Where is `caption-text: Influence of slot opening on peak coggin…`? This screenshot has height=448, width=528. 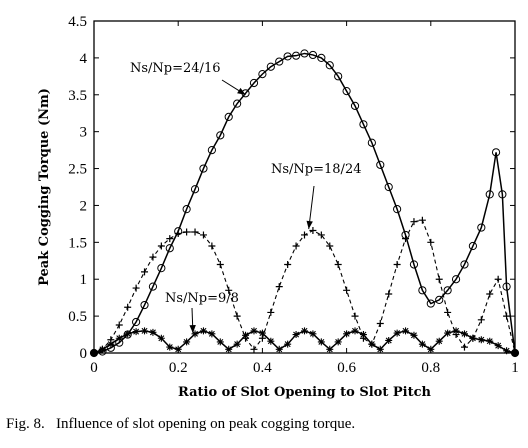 caption-text: Influence of slot opening on peak coggin… is located at coordinates (206, 424).